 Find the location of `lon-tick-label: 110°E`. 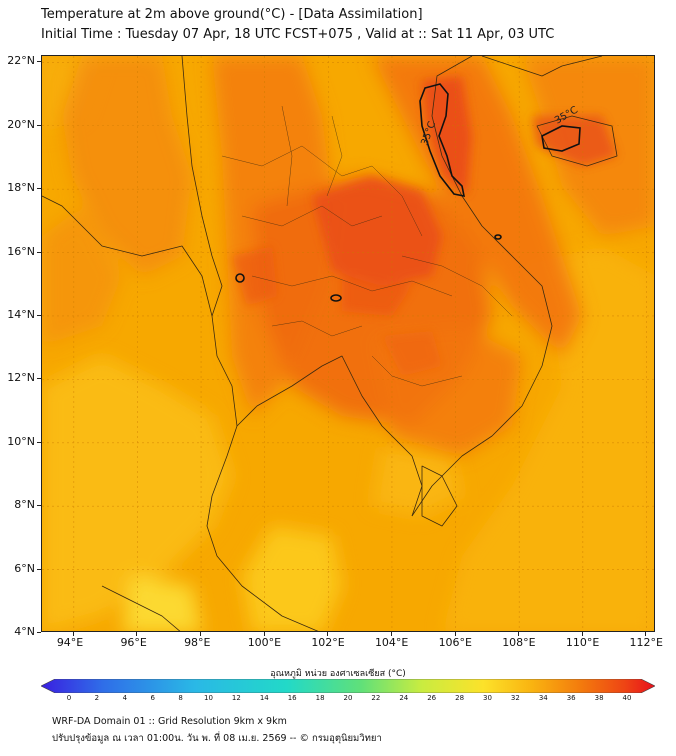

lon-tick-label: 110°E is located at coordinates (582, 642).